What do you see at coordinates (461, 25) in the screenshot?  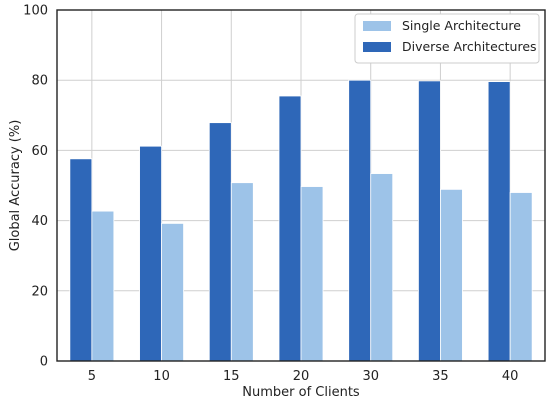 I see `legend-label-single-architecture: Single Architecture` at bounding box center [461, 25].